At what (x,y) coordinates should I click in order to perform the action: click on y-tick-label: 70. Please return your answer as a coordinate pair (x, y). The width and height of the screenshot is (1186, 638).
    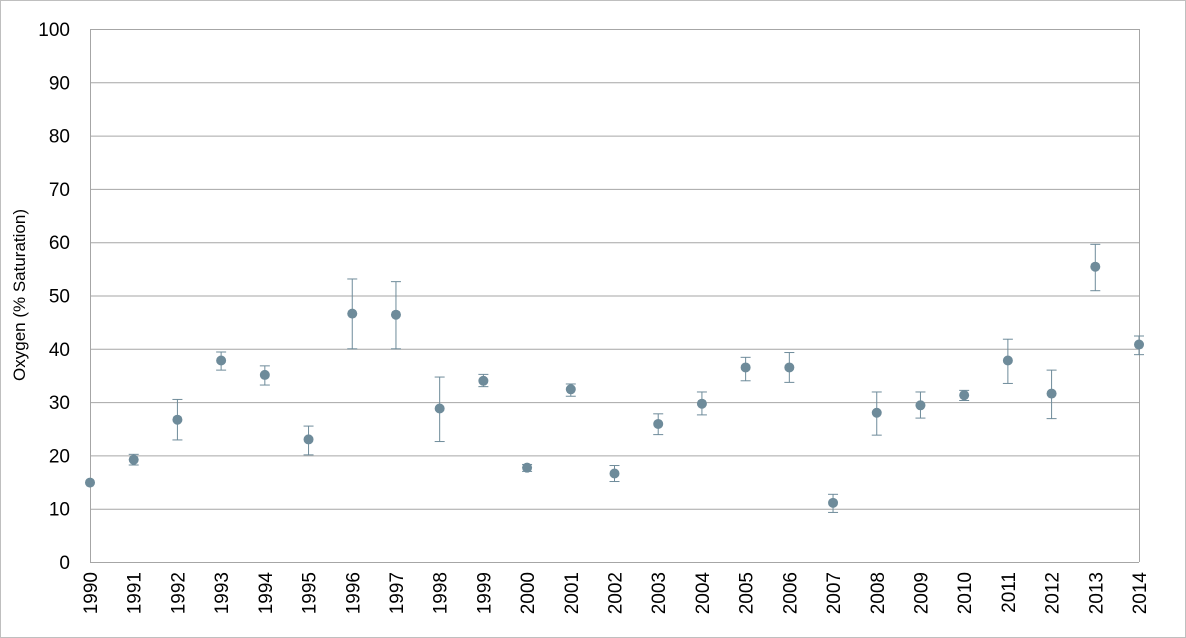
    Looking at the image, I should click on (59, 190).